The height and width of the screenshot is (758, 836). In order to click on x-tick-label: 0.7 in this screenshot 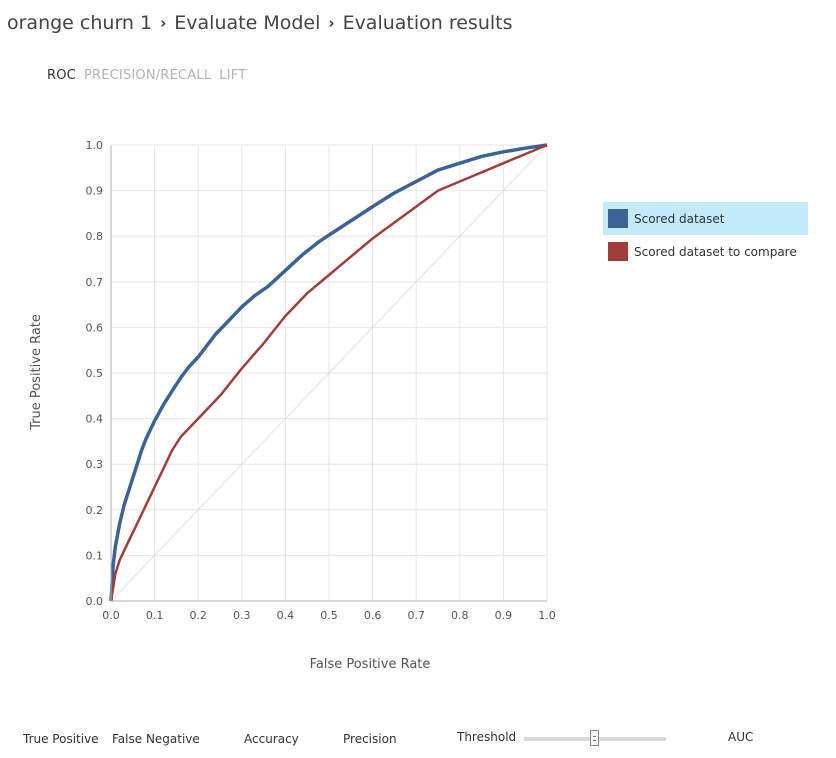, I will do `click(416, 615)`.